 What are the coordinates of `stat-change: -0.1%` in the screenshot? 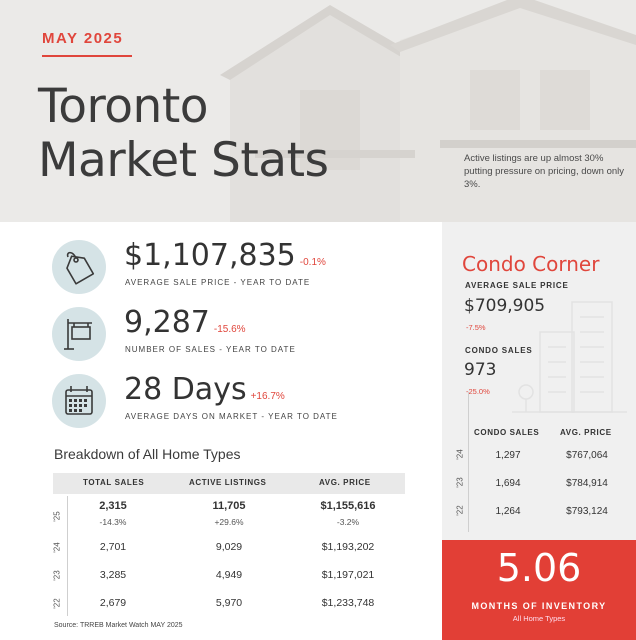 It's located at (312, 262).